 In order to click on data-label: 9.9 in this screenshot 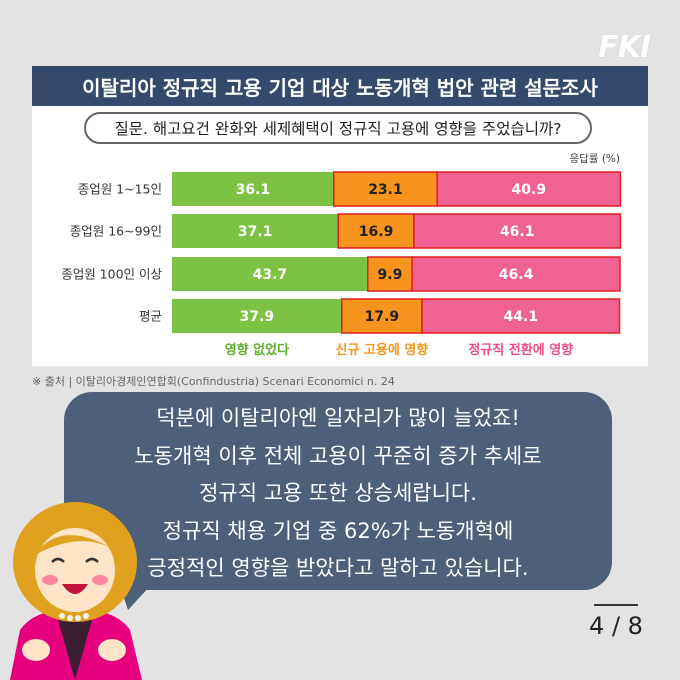, I will do `click(390, 275)`.